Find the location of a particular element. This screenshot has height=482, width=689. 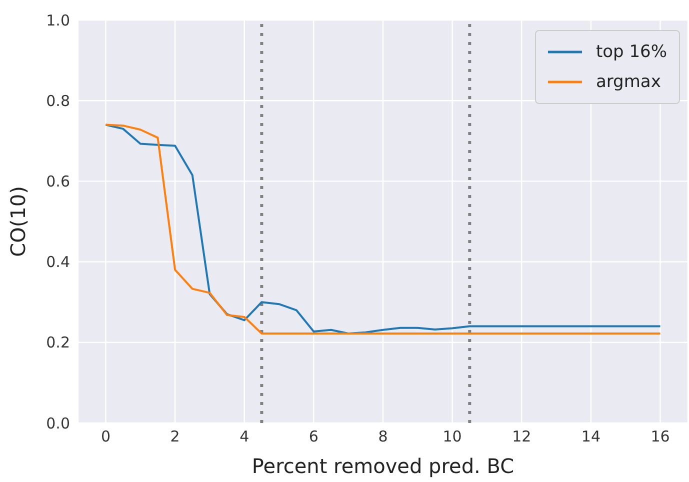

y-tick-label: 1.0 is located at coordinates (58, 20).